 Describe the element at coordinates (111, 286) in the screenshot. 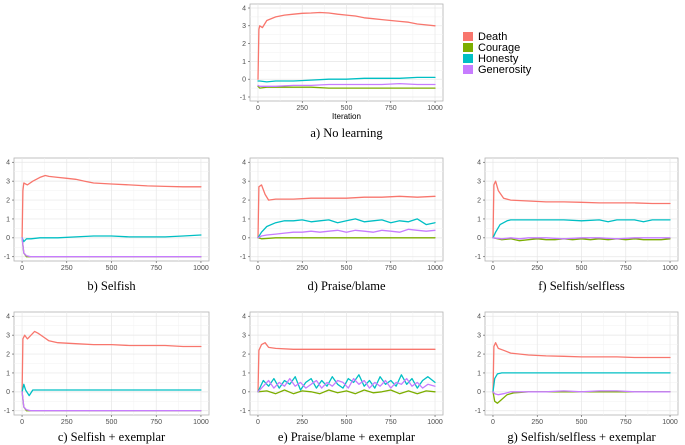

I see `panel-caption: b) Selfish` at that location.